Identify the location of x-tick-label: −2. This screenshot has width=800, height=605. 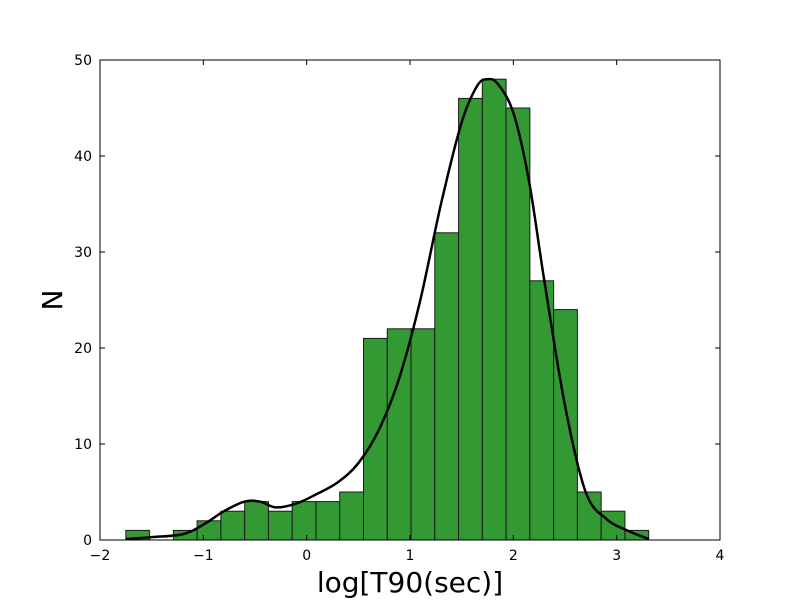
(100, 556).